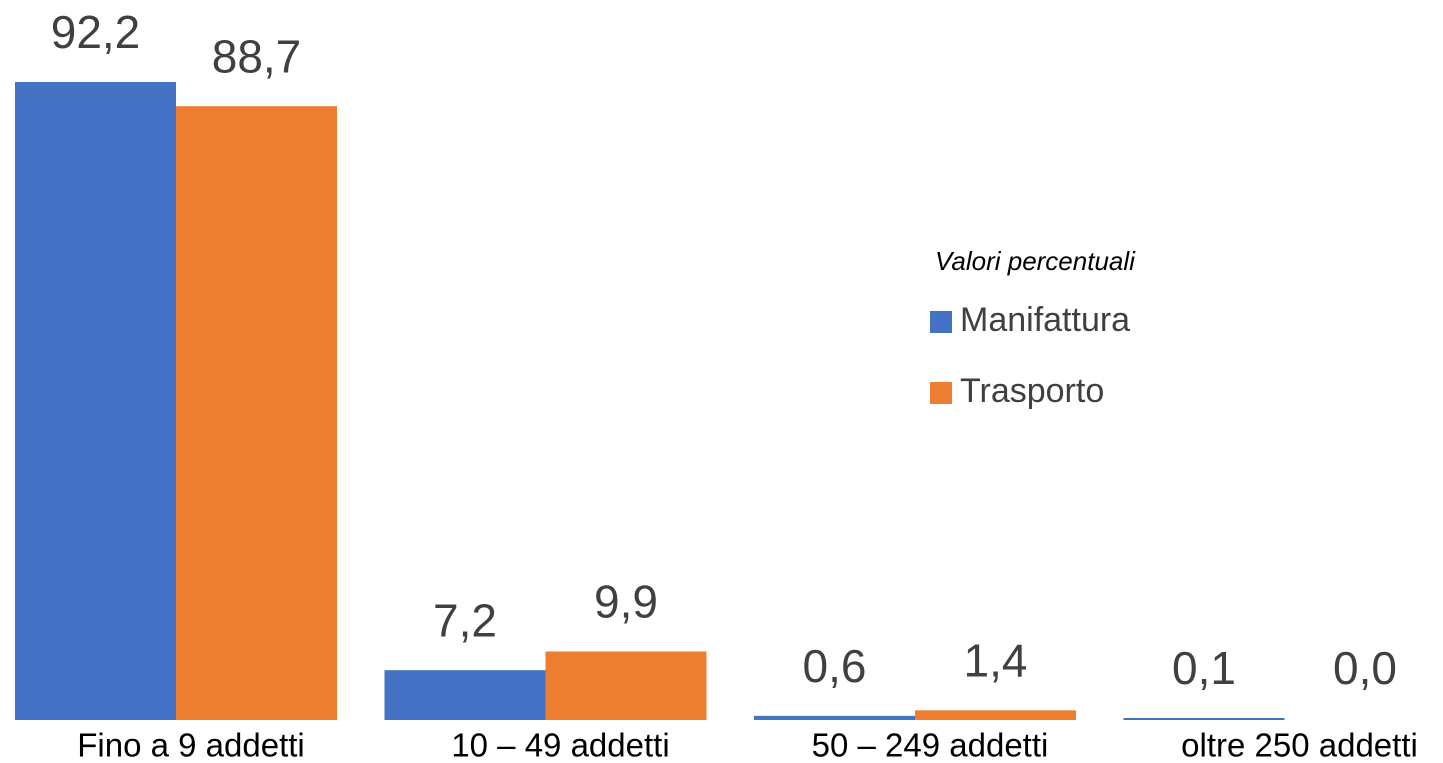 This screenshot has height=763, width=1443. I want to click on data-label: 88,7, so click(257, 56).